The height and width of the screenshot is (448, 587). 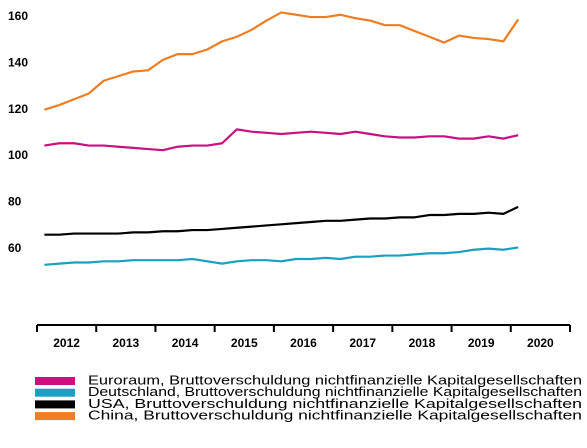 What do you see at coordinates (185, 343) in the screenshot?
I see `x-tick-label: 2014` at bounding box center [185, 343].